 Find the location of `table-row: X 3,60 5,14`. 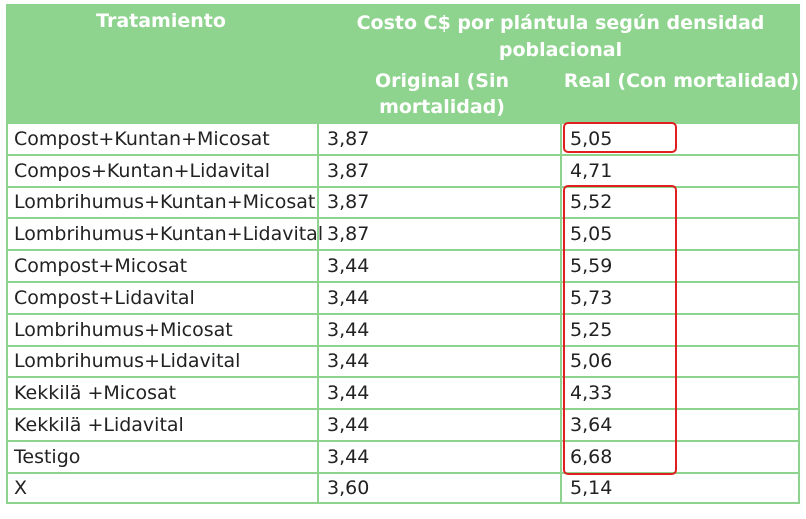

table-row: X 3,60 5,14 is located at coordinates (403, 487).